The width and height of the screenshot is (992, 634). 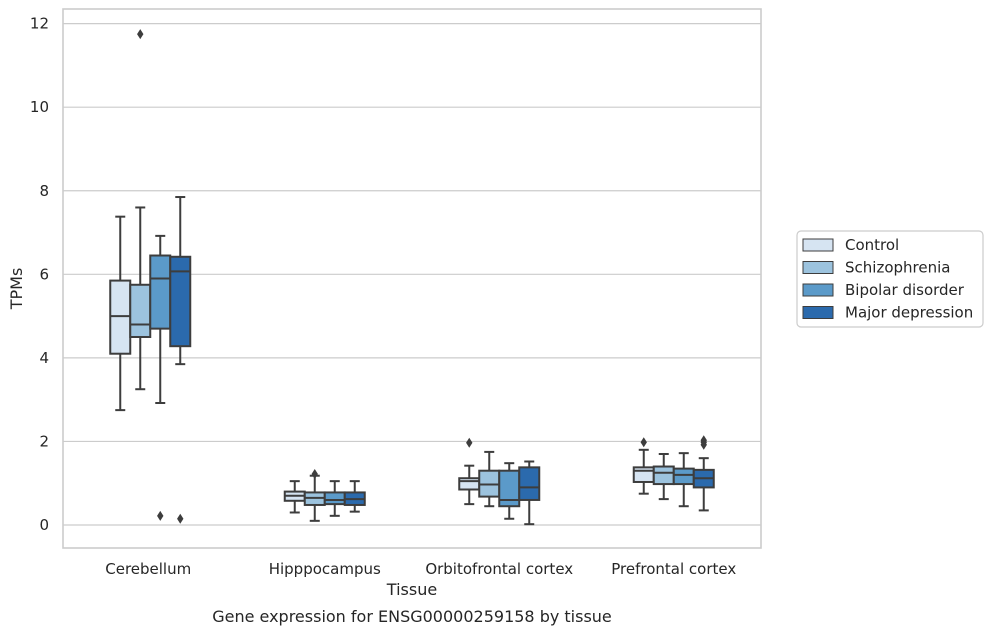 What do you see at coordinates (325, 569) in the screenshot?
I see `x-tick-label: Hipppocampus` at bounding box center [325, 569].